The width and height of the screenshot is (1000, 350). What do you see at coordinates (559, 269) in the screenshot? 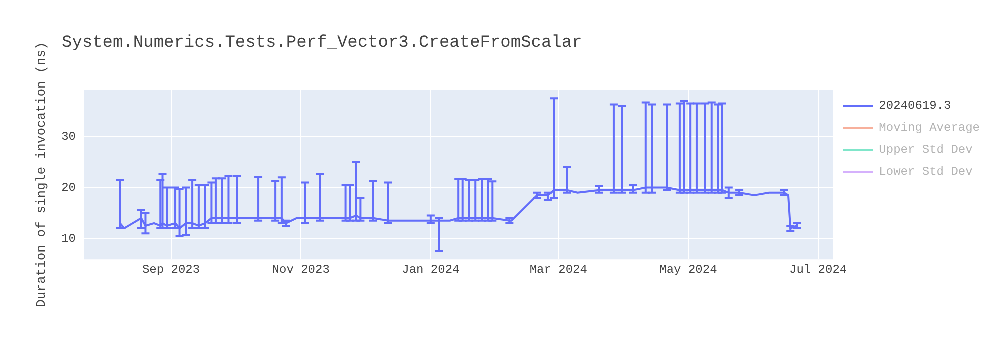
I see `x-tick-label: Mar 2024` at bounding box center [559, 269].